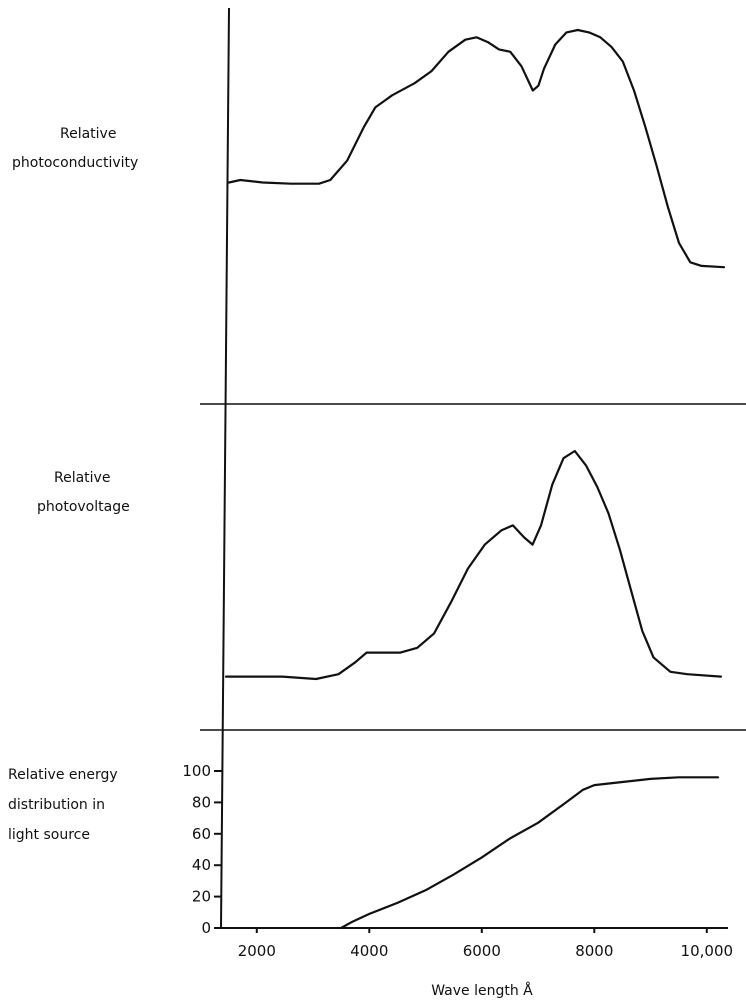 This screenshot has height=1004, width=746. I want to click on panel-label-photovoltage-line-2: photovoltage, so click(83, 507).